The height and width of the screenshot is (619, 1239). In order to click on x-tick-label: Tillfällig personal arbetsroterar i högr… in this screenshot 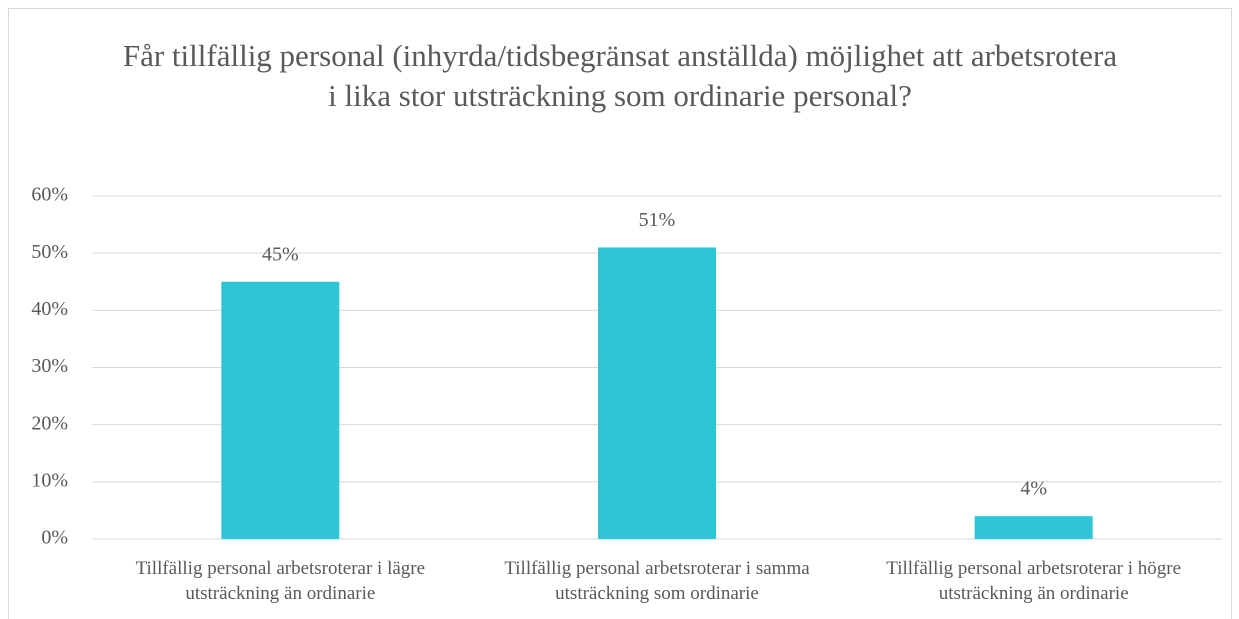, I will do `click(1034, 581)`.